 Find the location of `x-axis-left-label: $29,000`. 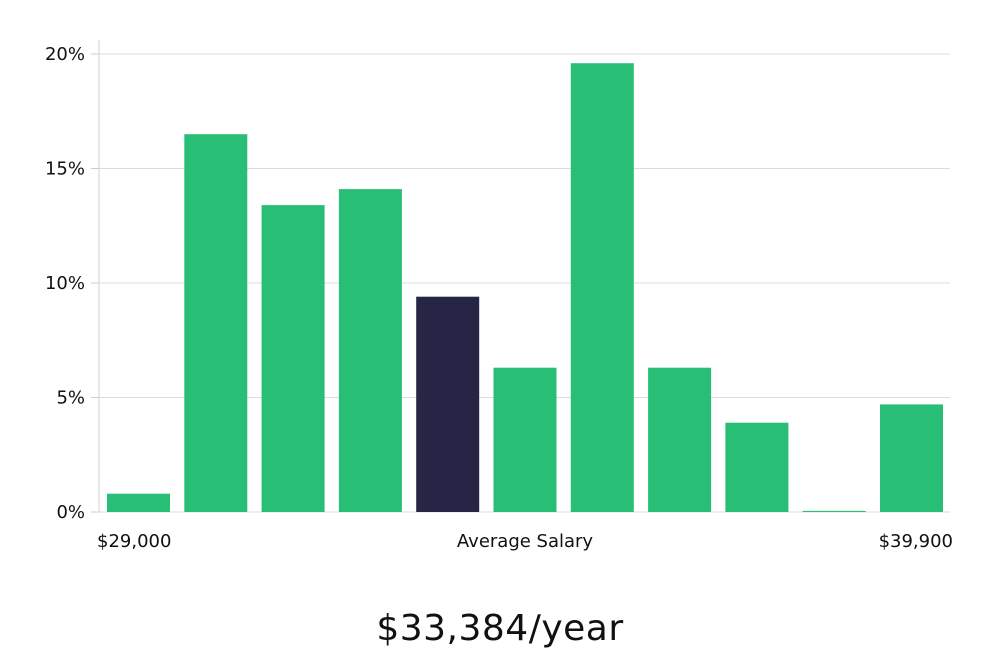

x-axis-left-label: $29,000 is located at coordinates (134, 541).